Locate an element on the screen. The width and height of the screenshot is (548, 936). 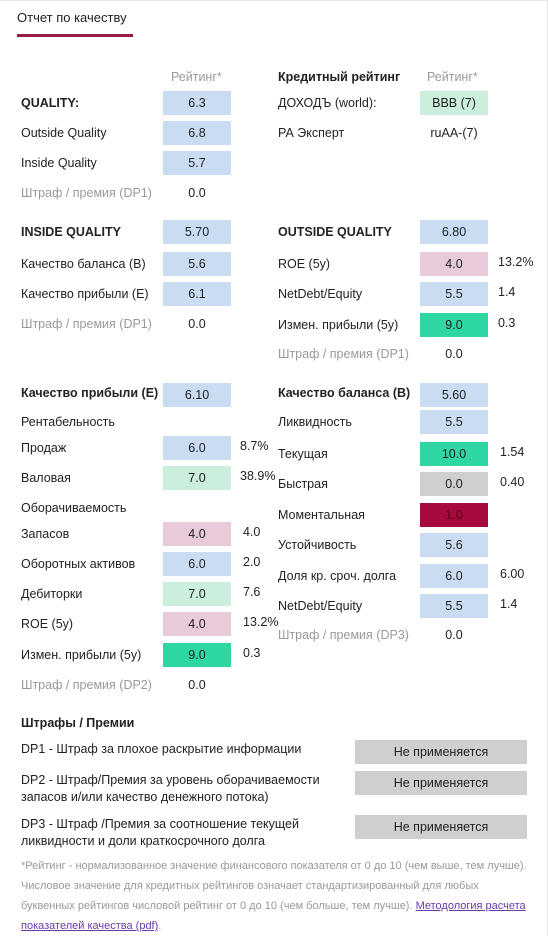
profitability-row-1-value: 7.0 is located at coordinates (197, 478).